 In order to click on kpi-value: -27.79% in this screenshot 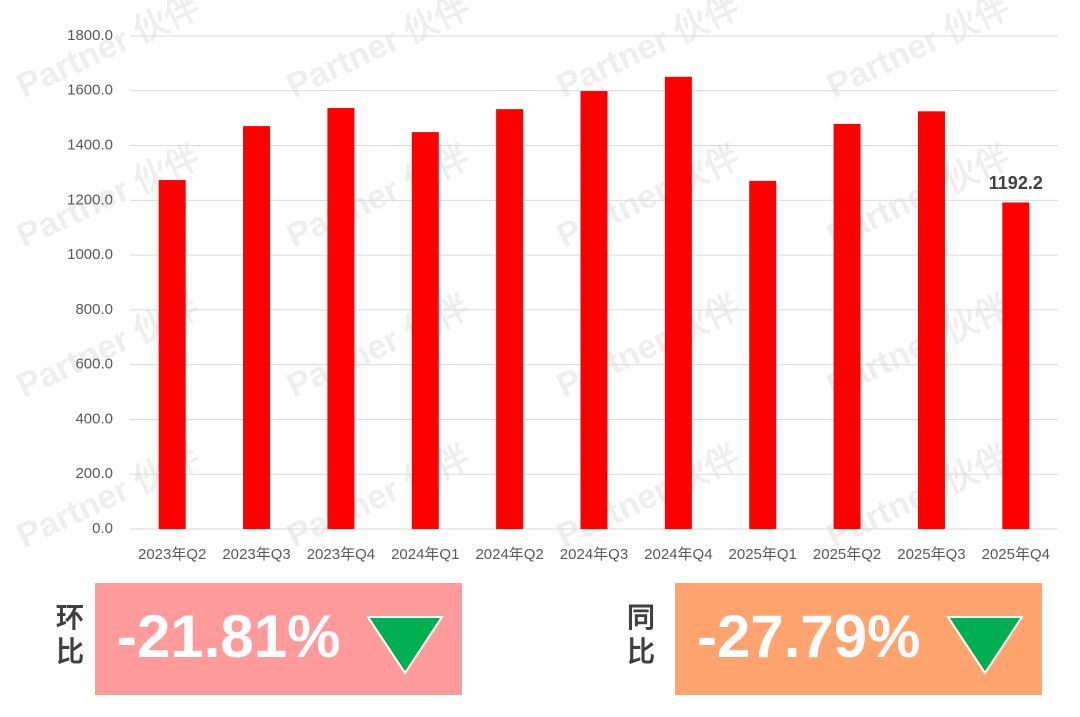, I will do `click(808, 636)`.